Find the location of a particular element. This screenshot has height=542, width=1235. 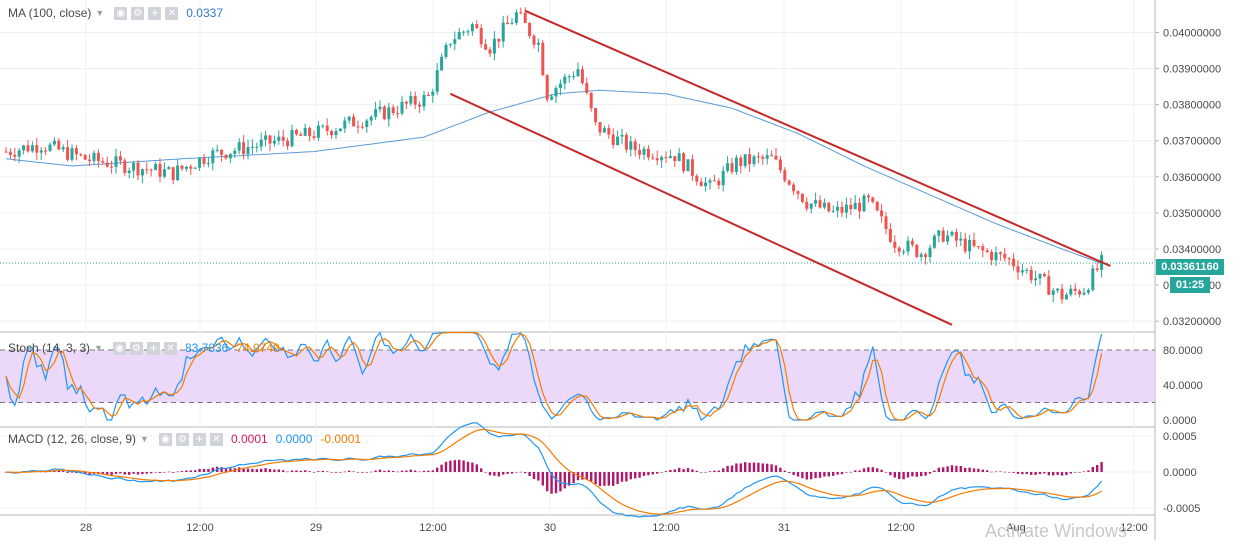

price-tick-label: 0.03400000 is located at coordinates (1192, 250).